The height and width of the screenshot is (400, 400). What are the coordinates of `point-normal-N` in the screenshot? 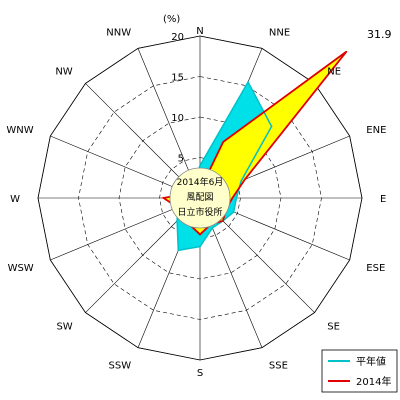 It's located at (200, 165).